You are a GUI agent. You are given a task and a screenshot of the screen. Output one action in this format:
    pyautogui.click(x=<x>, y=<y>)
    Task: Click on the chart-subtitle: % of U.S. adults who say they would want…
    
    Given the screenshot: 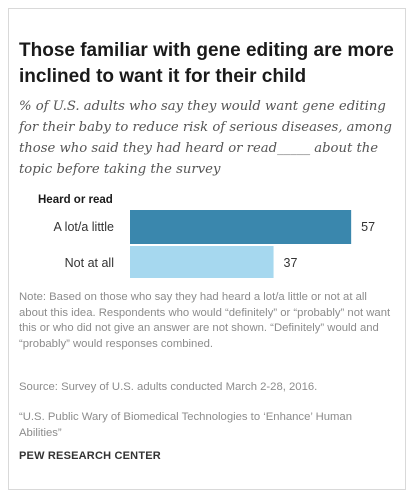 What is the action you would take?
    pyautogui.click(x=205, y=138)
    